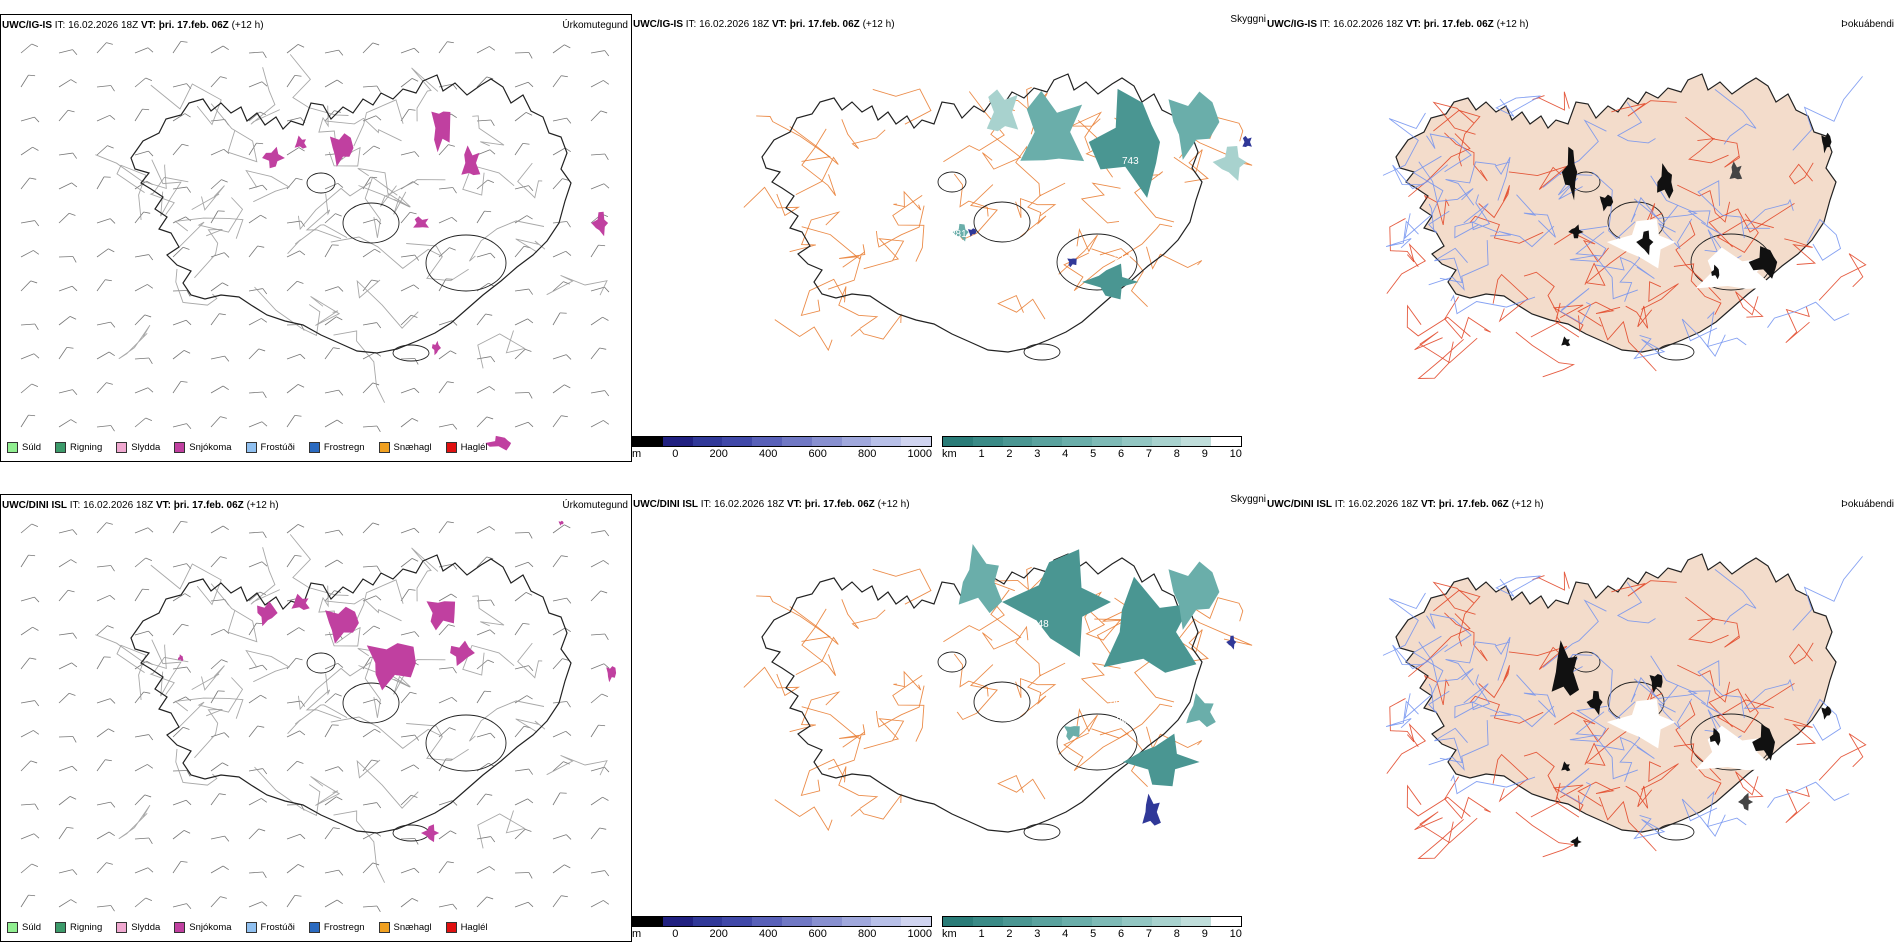 The image size is (1900, 950). Describe the element at coordinates (902, 140) in the screenshot. I see `visibility-label: 555` at that location.